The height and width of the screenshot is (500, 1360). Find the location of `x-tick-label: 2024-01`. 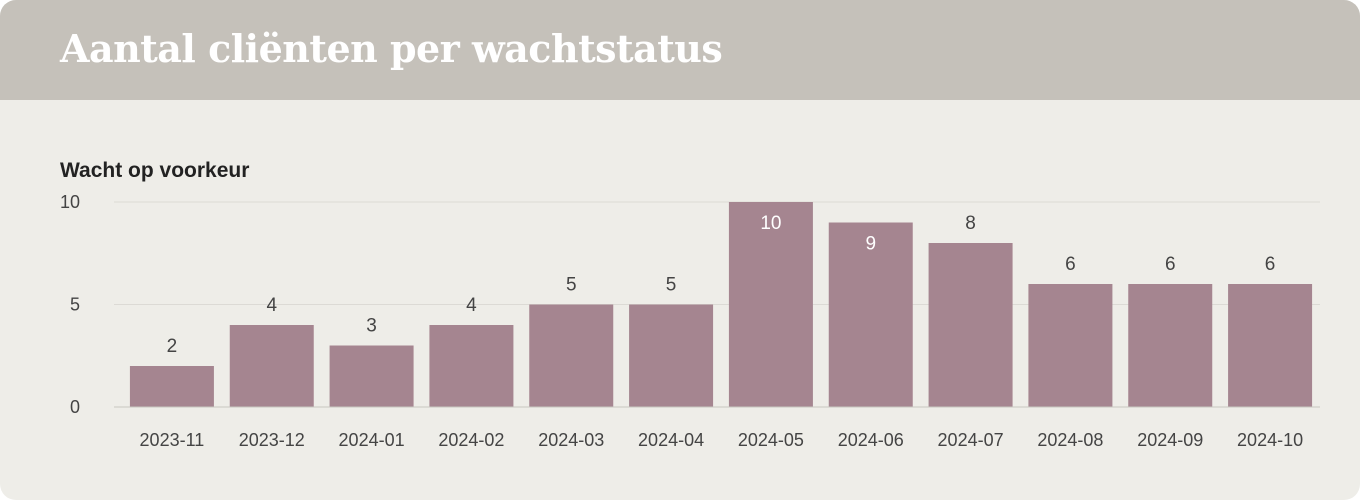

x-tick-label: 2024-01 is located at coordinates (372, 440).